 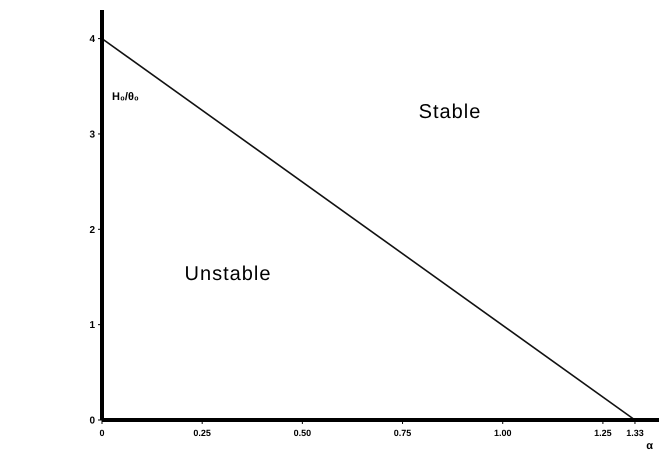 What do you see at coordinates (125, 97) in the screenshot?
I see `y-axis-title: H₀/θ₀` at bounding box center [125, 97].